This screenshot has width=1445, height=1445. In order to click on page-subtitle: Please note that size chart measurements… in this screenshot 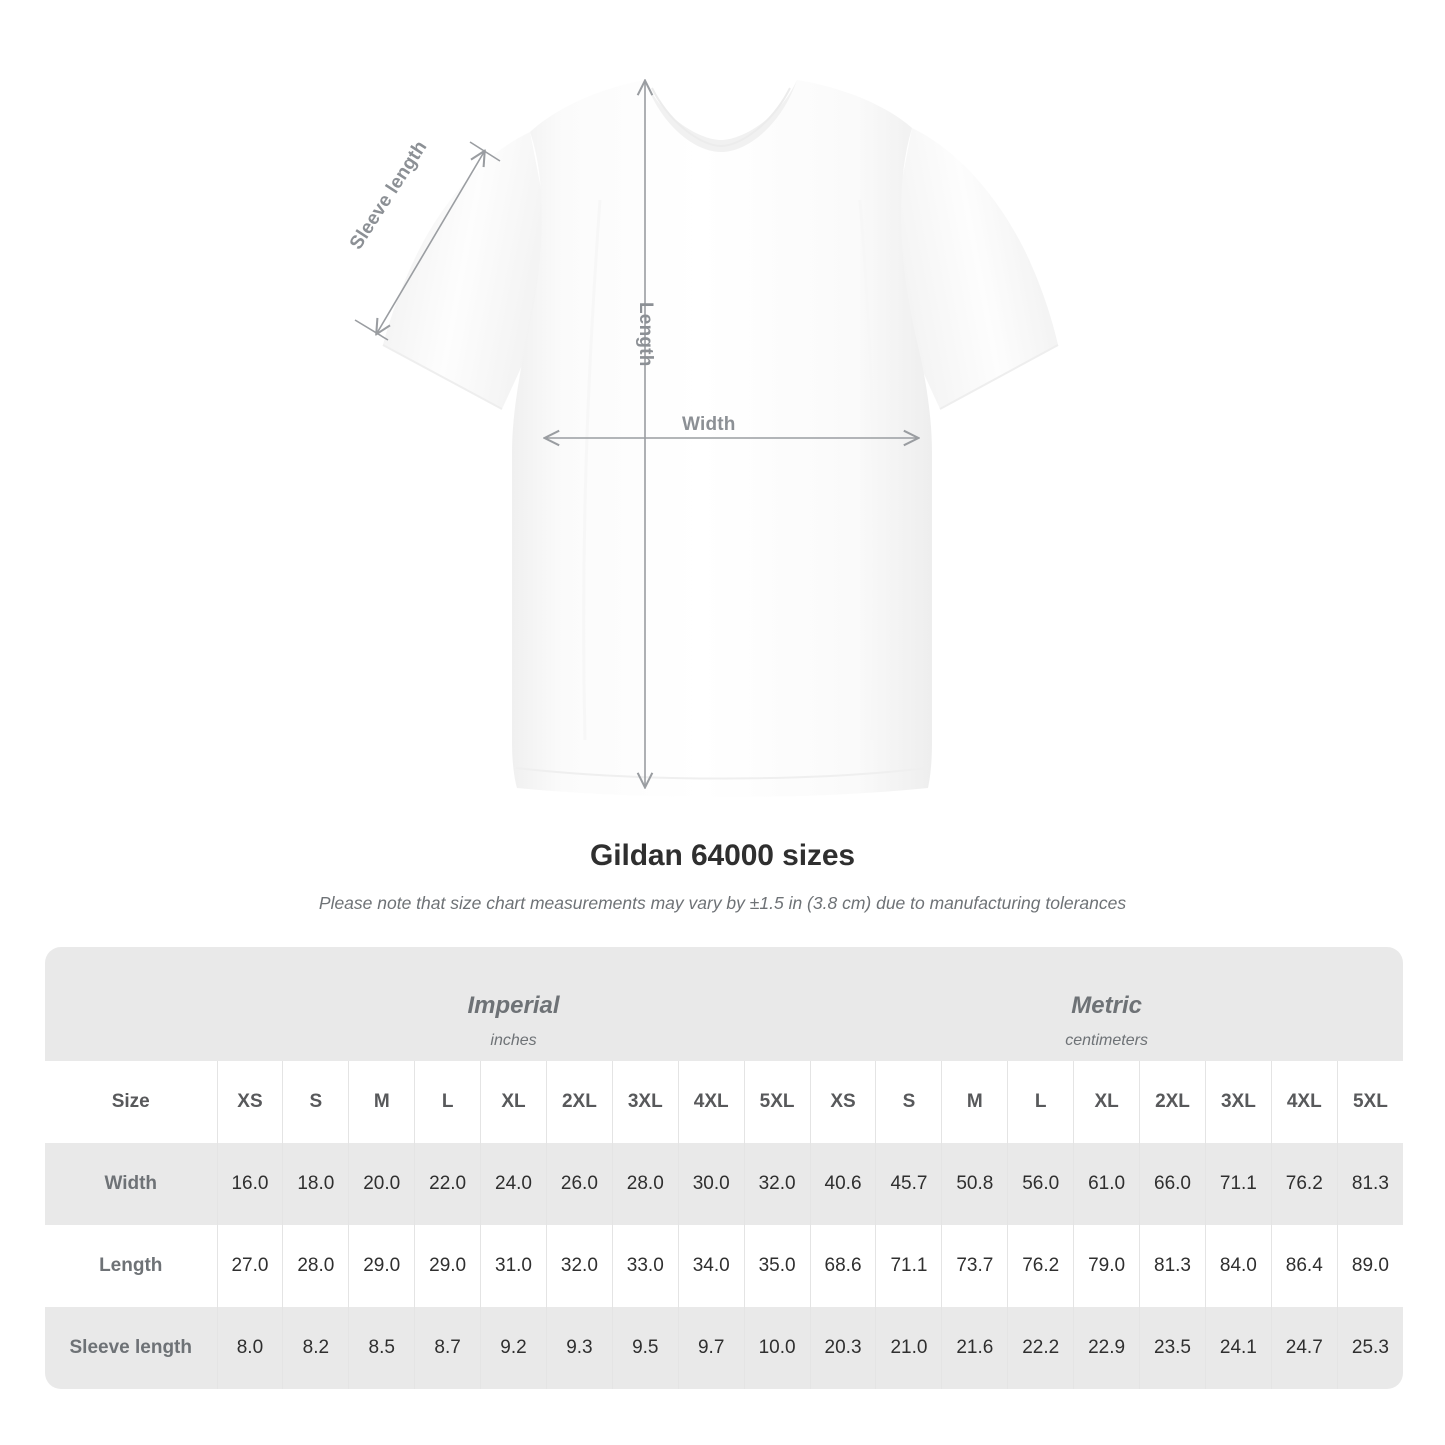, I will do `click(722, 903)`.